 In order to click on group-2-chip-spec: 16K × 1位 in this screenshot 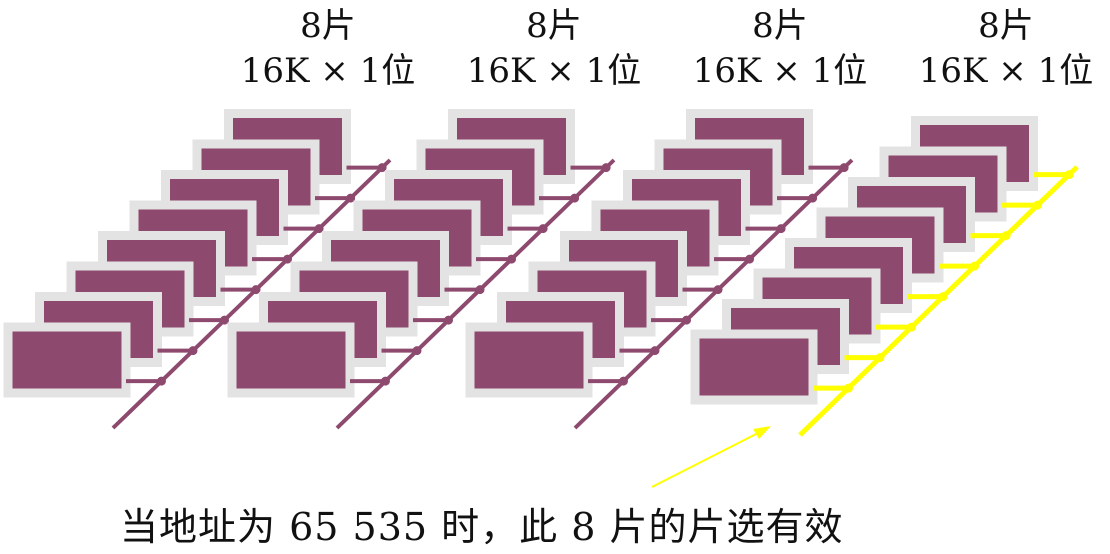, I will do `click(554, 71)`.